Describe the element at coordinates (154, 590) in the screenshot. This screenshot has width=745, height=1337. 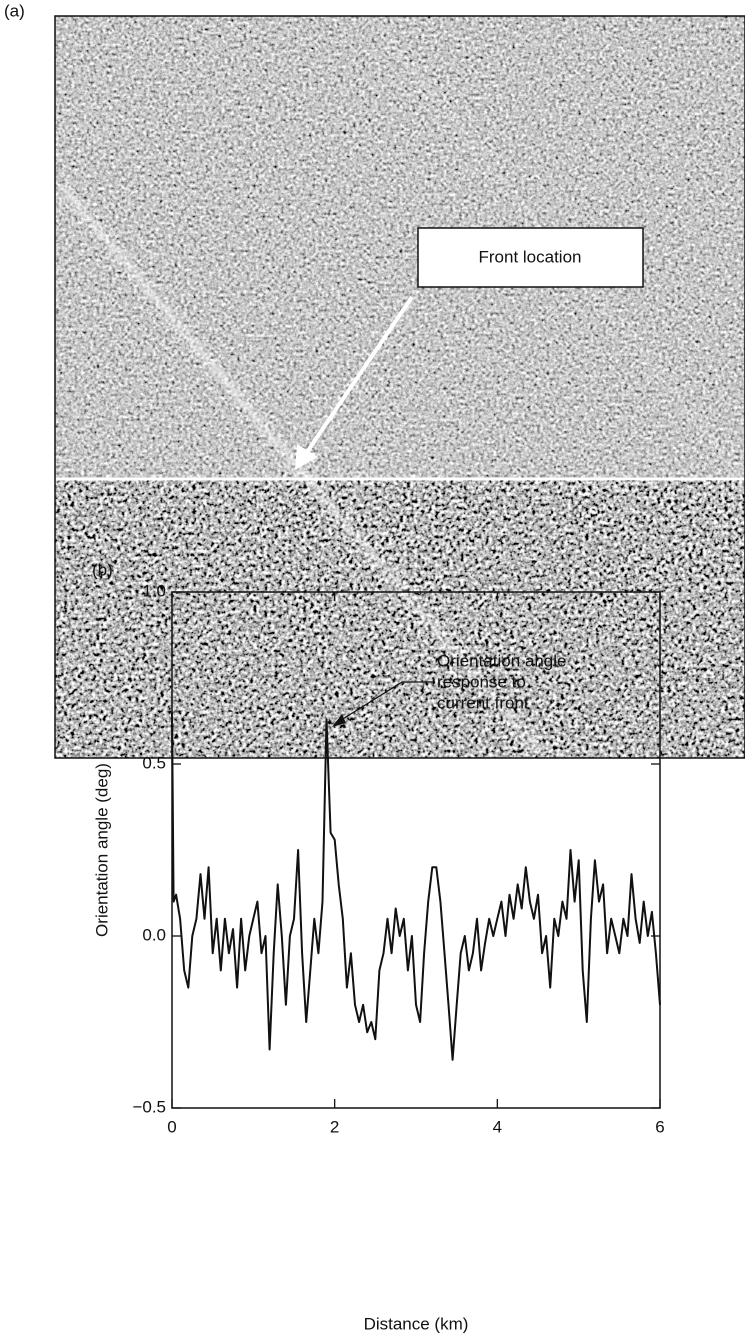
I see `y-tick-label: 1.0` at that location.